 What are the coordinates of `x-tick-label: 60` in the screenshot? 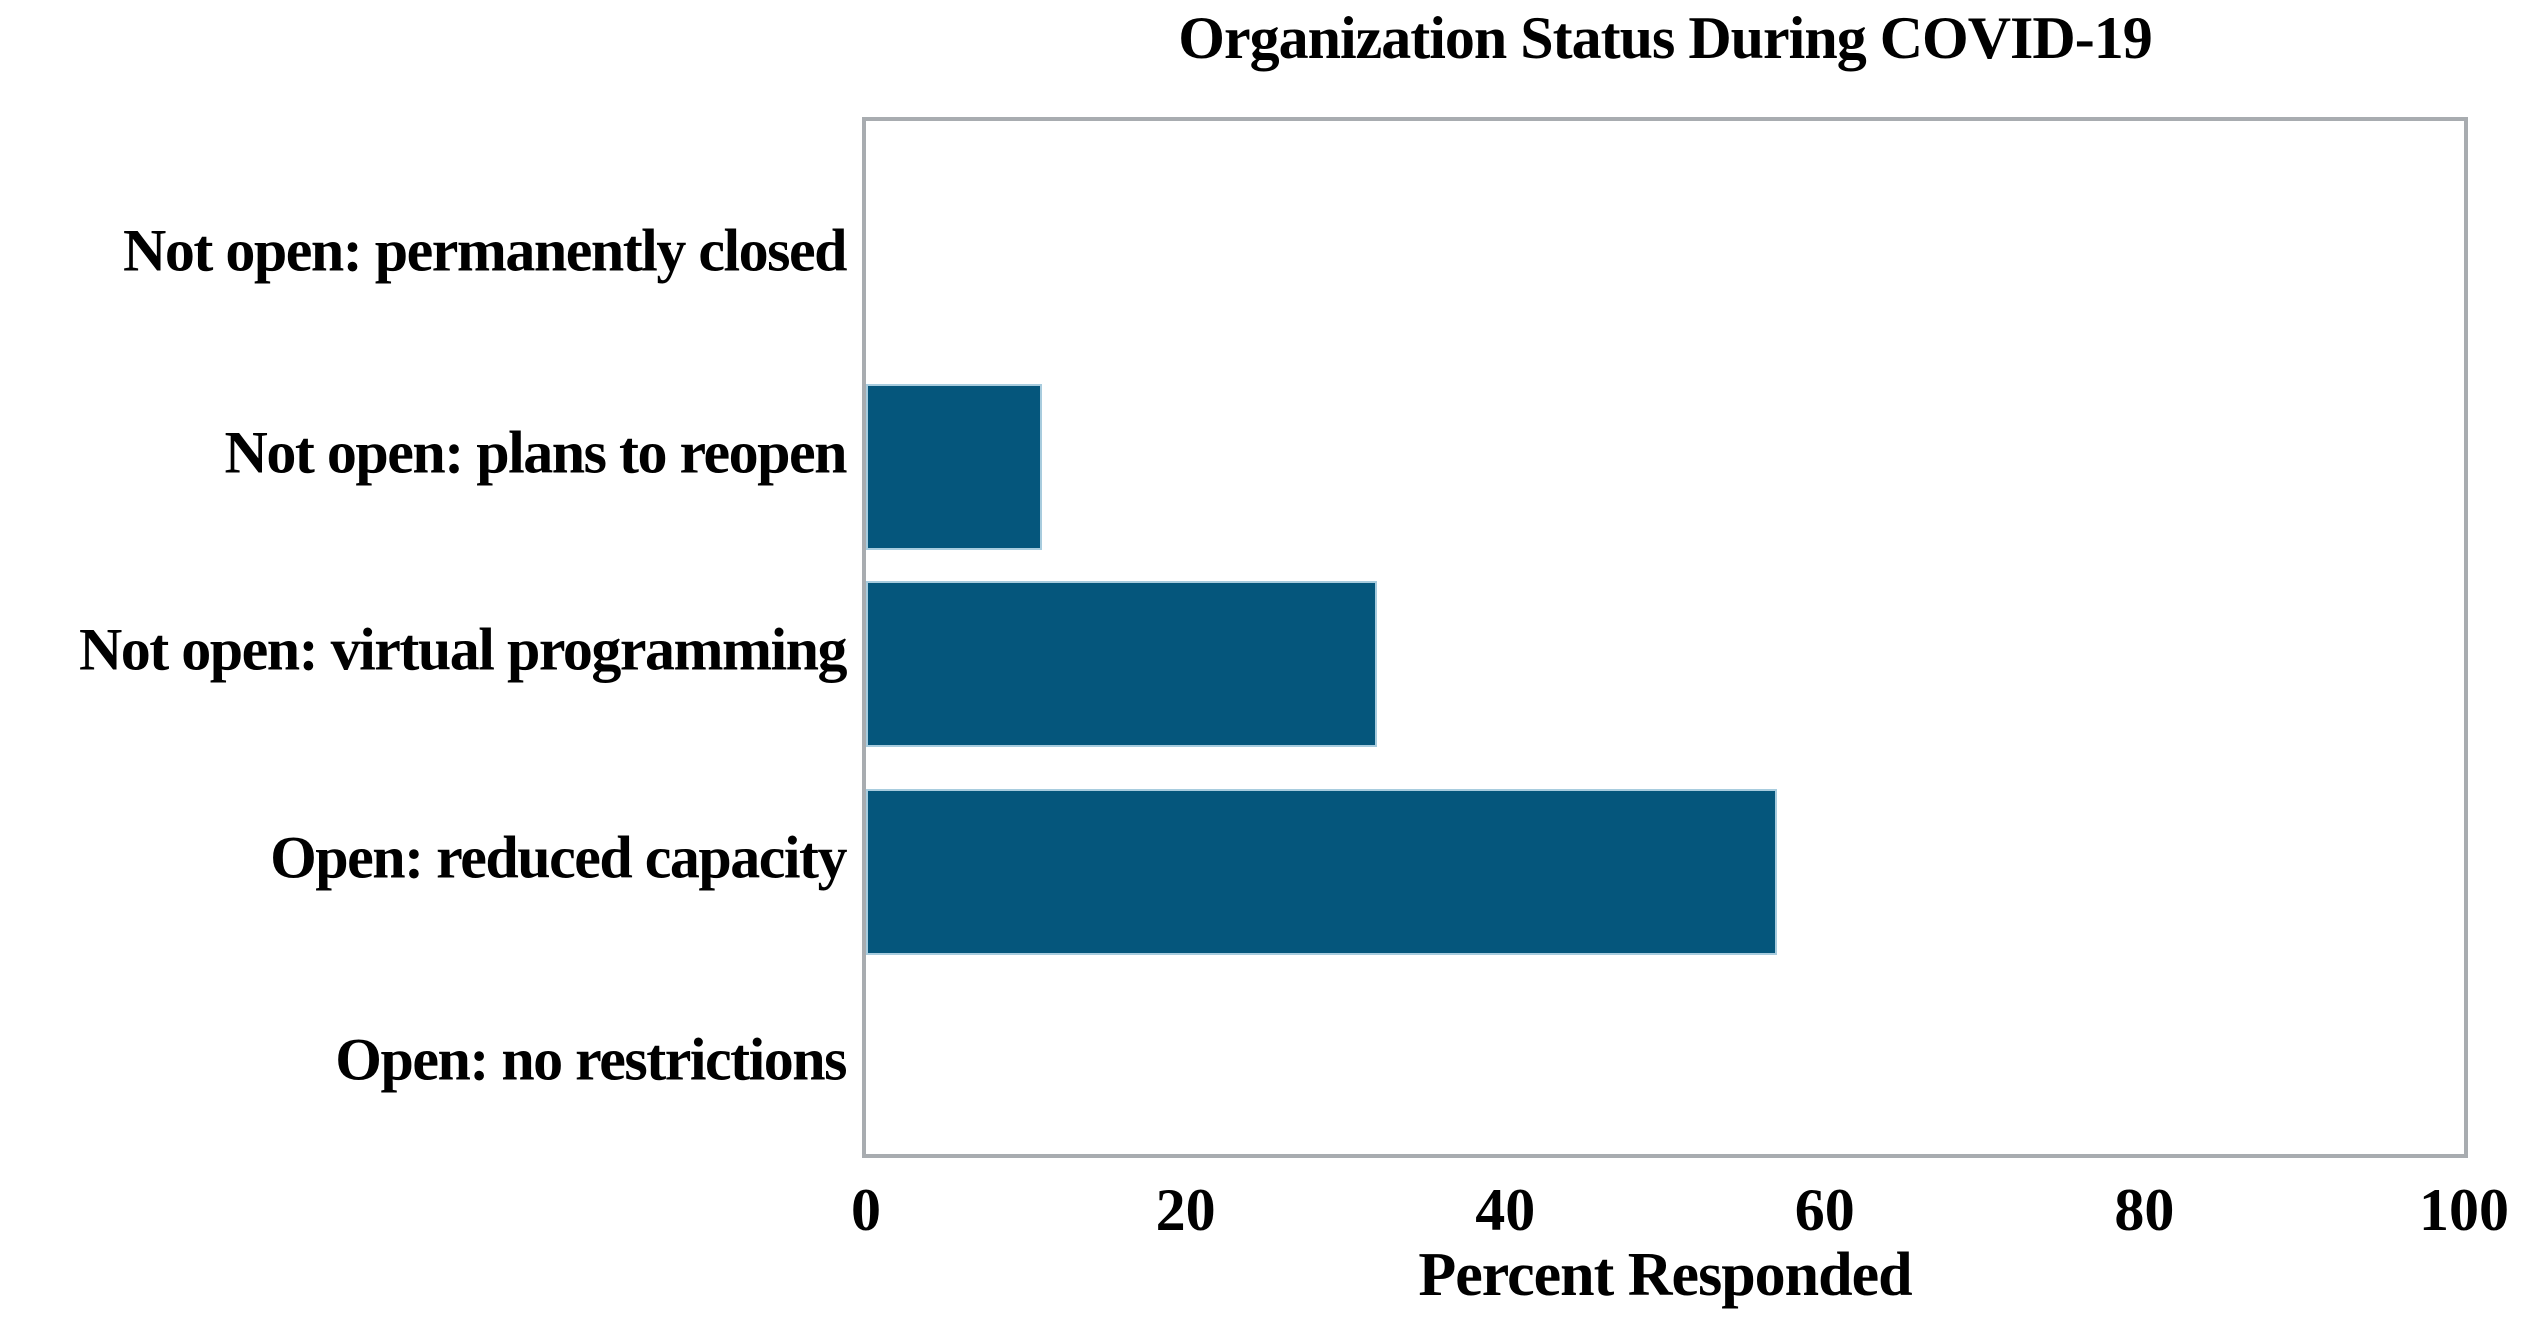 It's located at (1824, 1210).